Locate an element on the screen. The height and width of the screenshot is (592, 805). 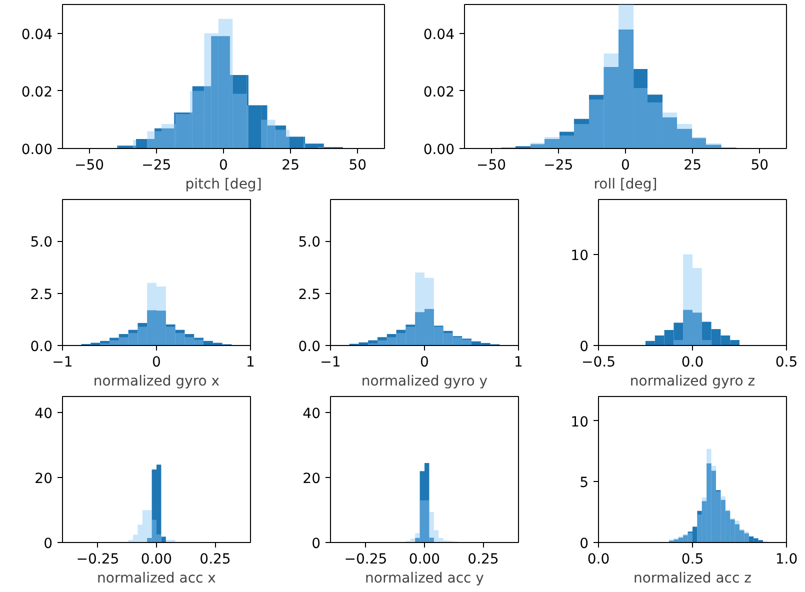
x-tick-label: 1.0 is located at coordinates (786, 560).